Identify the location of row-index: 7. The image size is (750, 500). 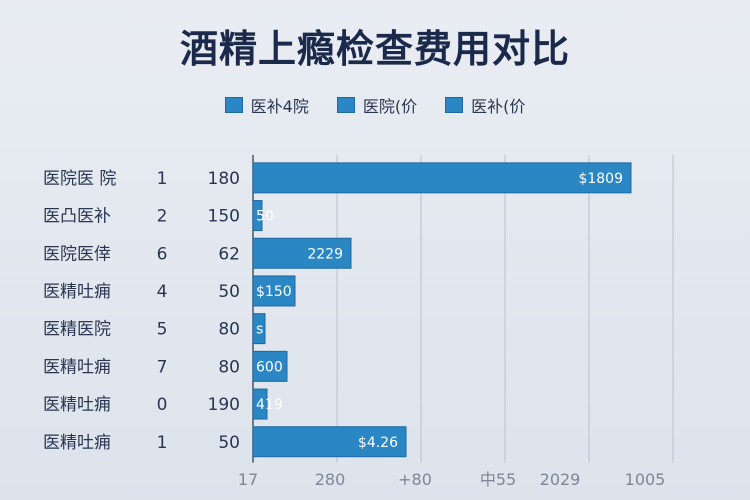
(162, 367).